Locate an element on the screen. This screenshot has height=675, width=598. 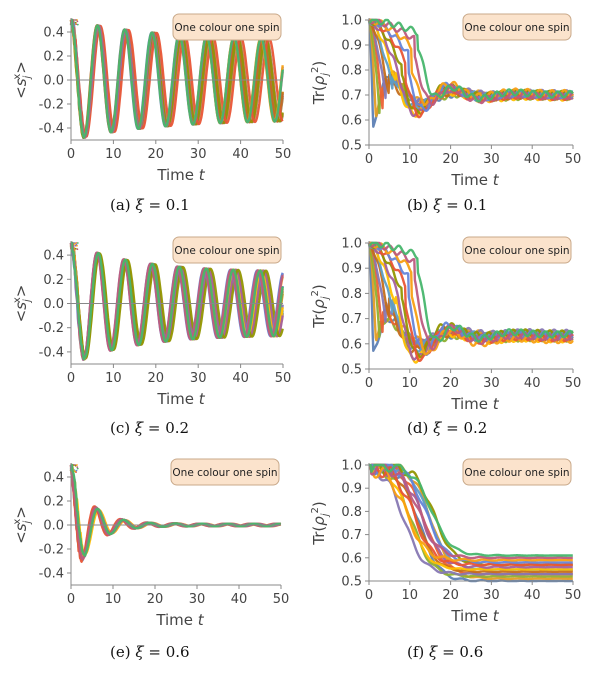
series-group is located at coordinates (470, 302).